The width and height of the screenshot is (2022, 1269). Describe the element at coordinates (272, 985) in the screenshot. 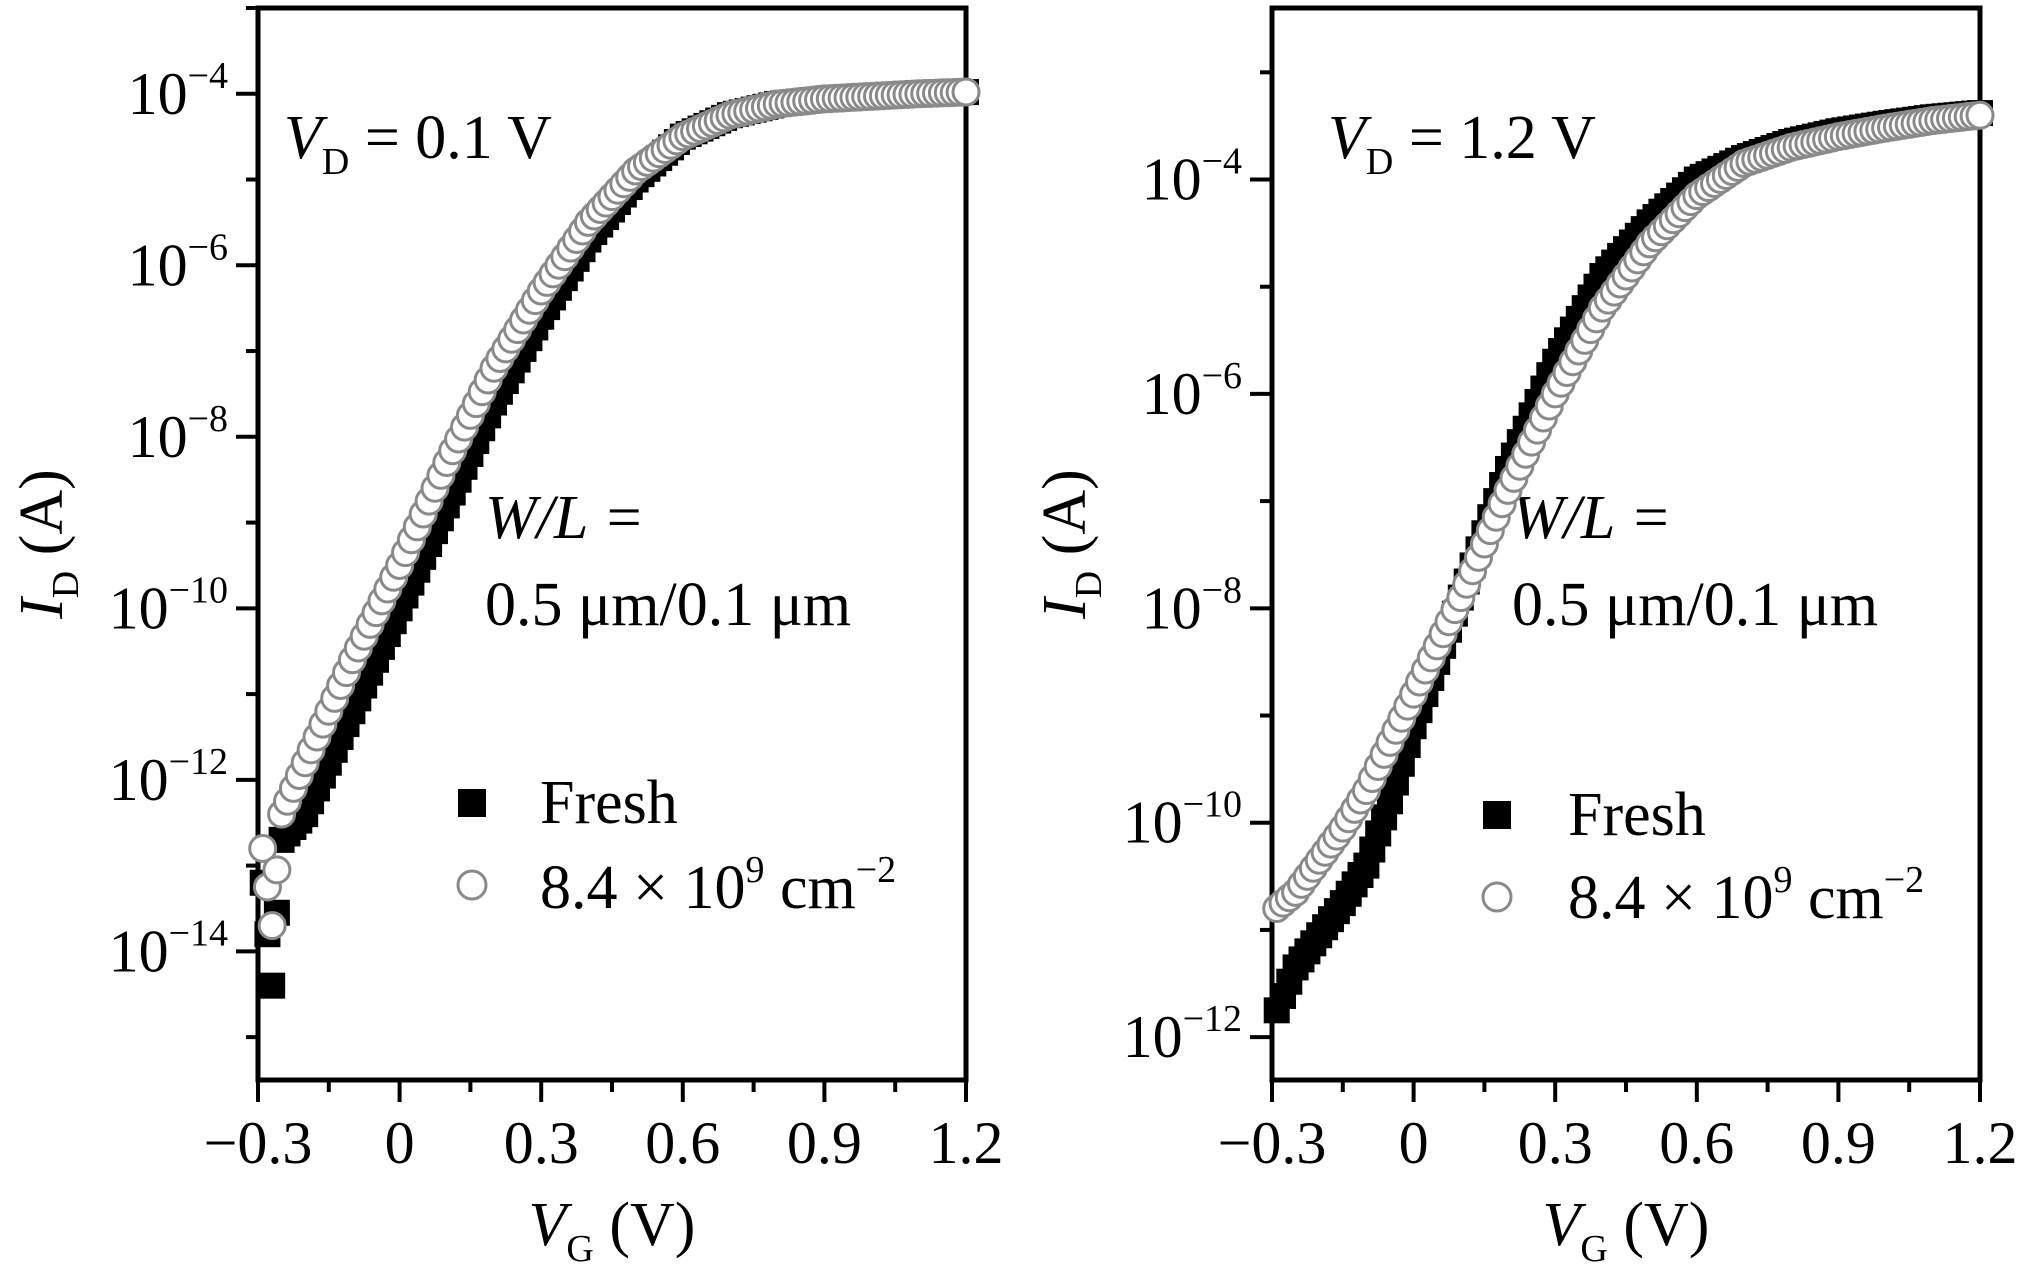

I see `data-point-fresh` at that location.